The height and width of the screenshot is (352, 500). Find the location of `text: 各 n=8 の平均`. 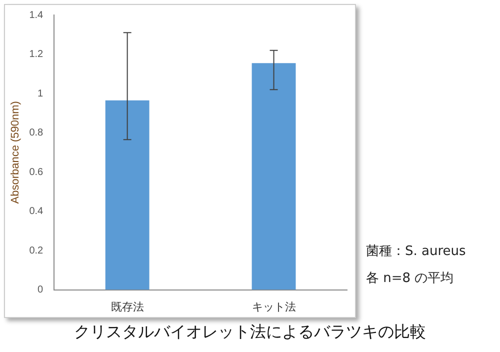

text: 各 n=8 の平均 is located at coordinates (410, 278).